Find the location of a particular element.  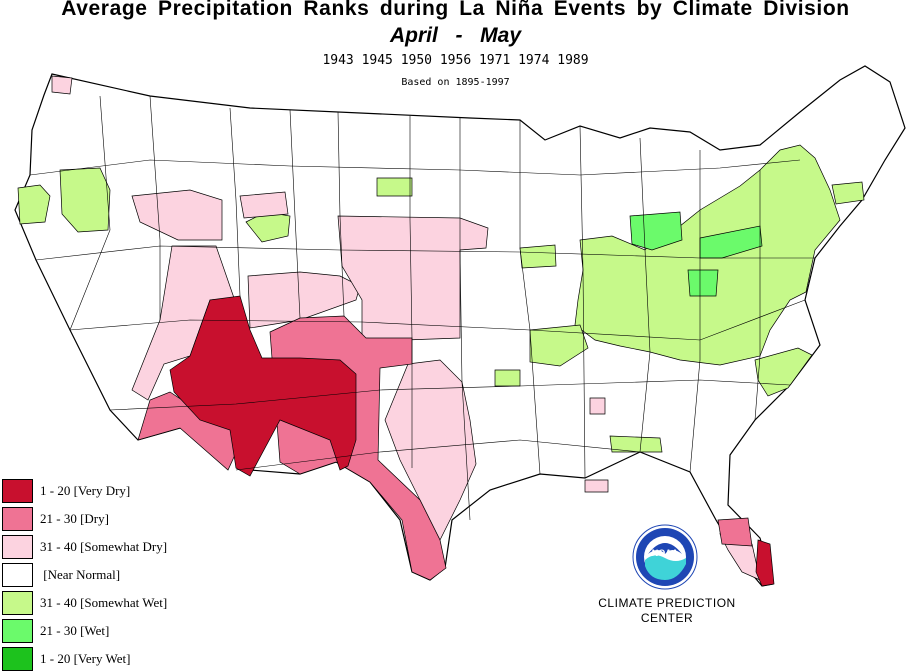

event-years: 1943 1945 1950 1956 1971 1974 1989 is located at coordinates (455, 60).